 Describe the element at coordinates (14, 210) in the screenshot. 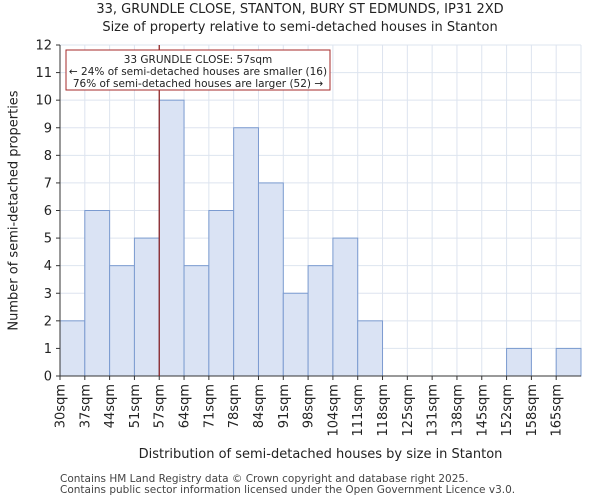

I see `y-axis-label: Number of semi-detached properties` at that location.